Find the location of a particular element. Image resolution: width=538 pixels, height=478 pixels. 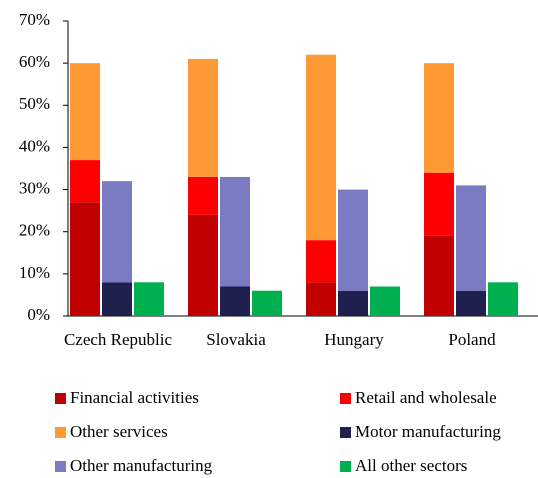

legend-label: Motor manufacturing is located at coordinates (428, 431).